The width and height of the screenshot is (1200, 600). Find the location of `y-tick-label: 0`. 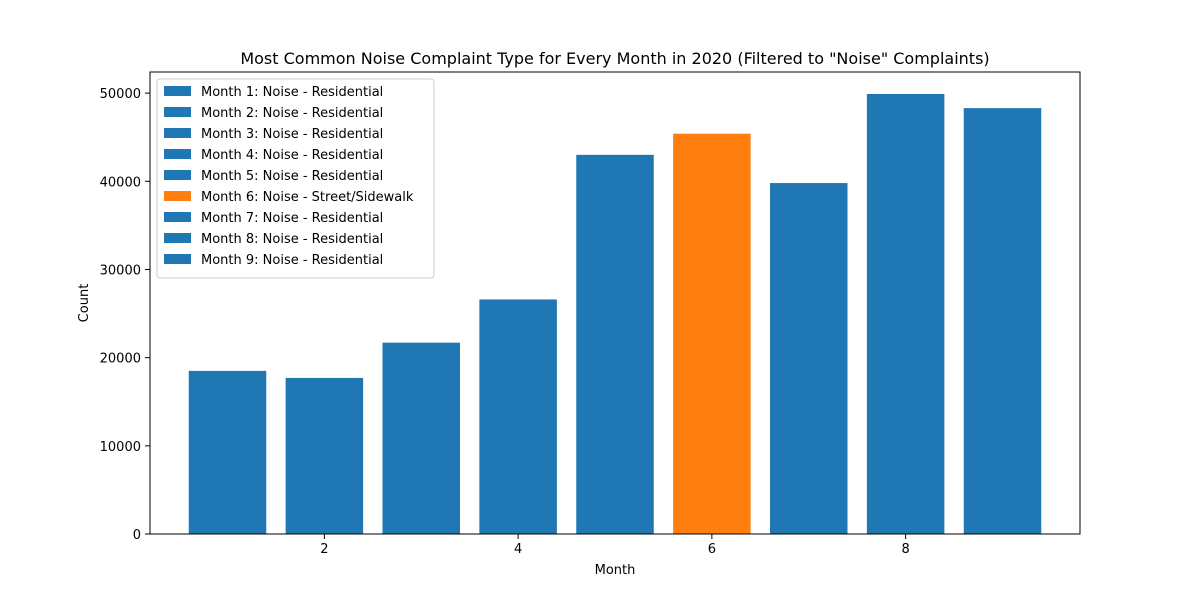

y-tick-label: 0 is located at coordinates (137, 535).